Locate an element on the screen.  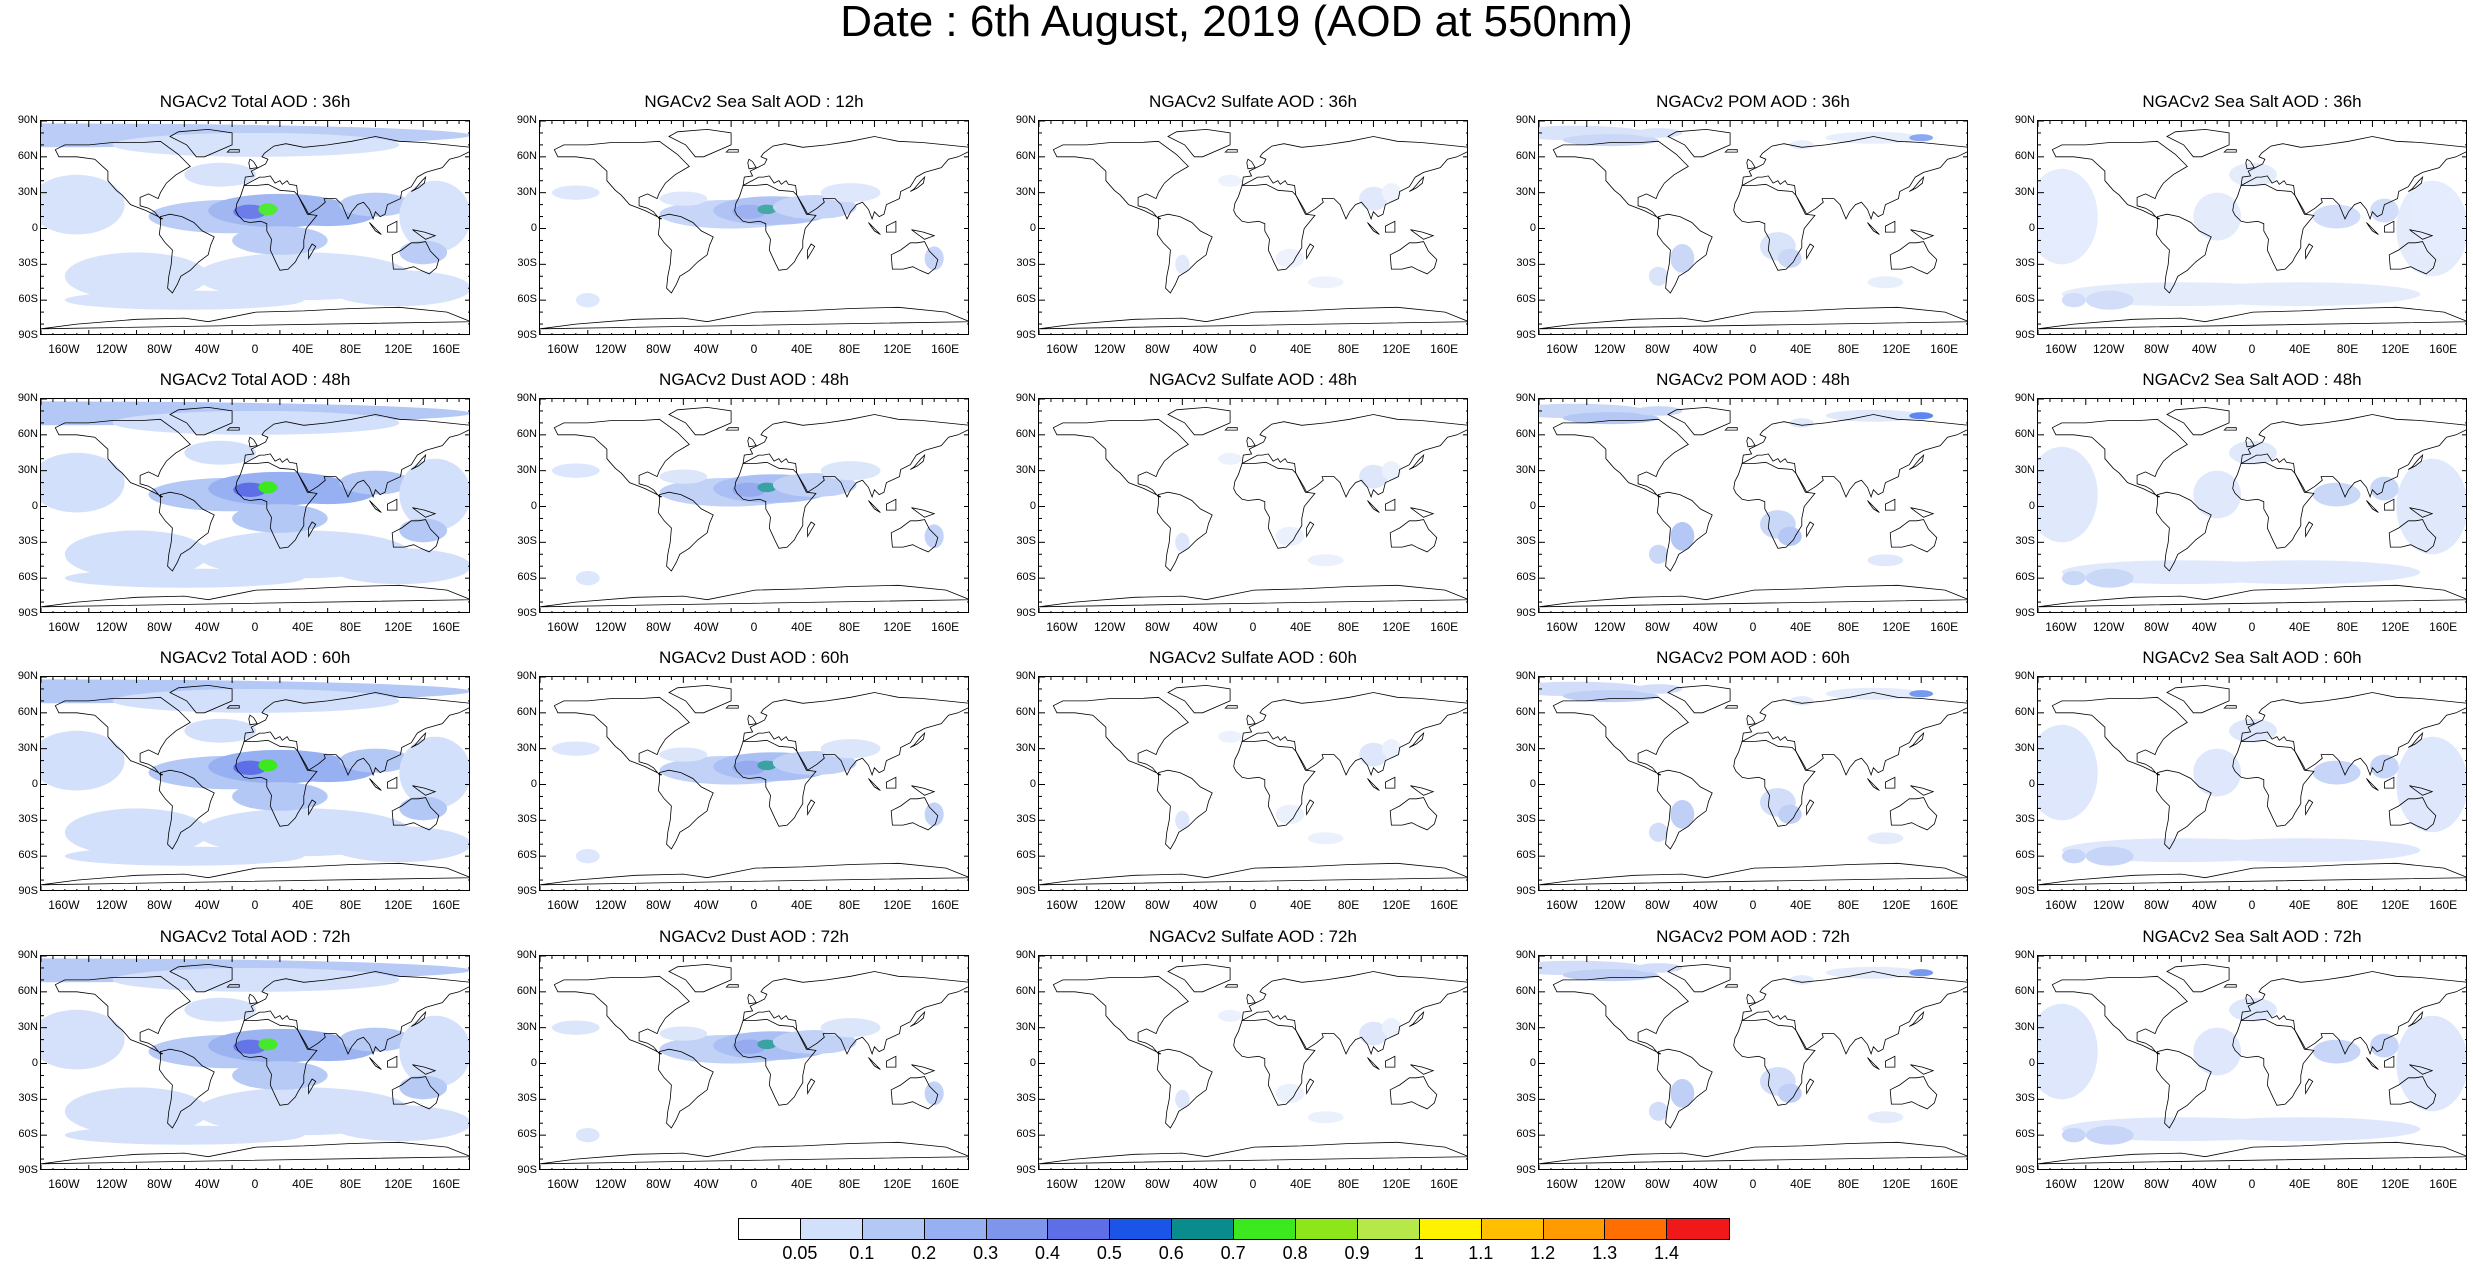
color-scale-label: 0.9 is located at coordinates (1357, 1253).